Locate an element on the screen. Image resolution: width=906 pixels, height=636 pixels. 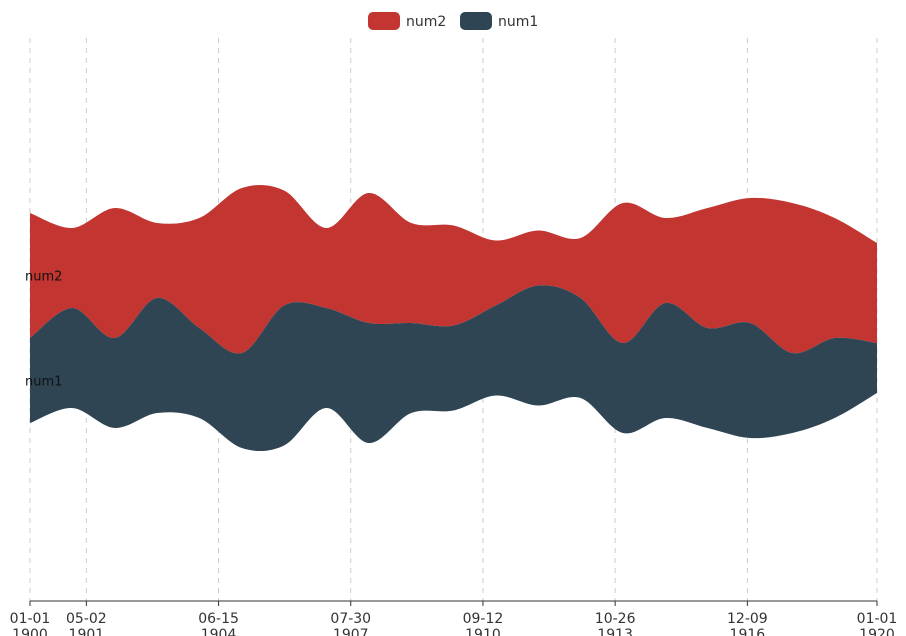
x-tick-label: 10-26 1913 is located at coordinates (615, 623).